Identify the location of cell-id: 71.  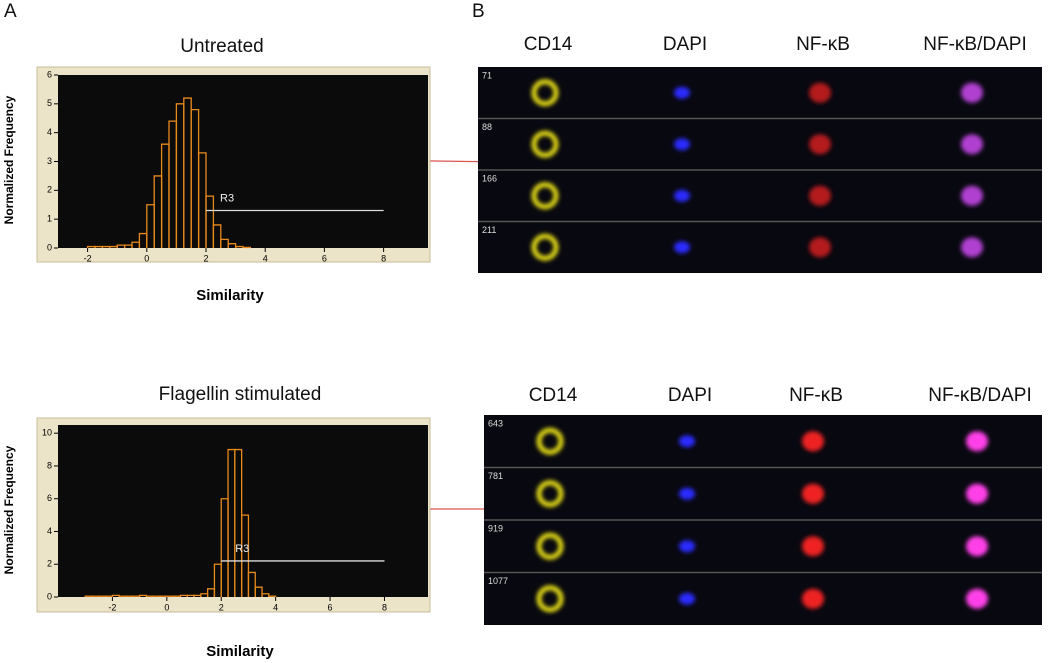
(487, 75).